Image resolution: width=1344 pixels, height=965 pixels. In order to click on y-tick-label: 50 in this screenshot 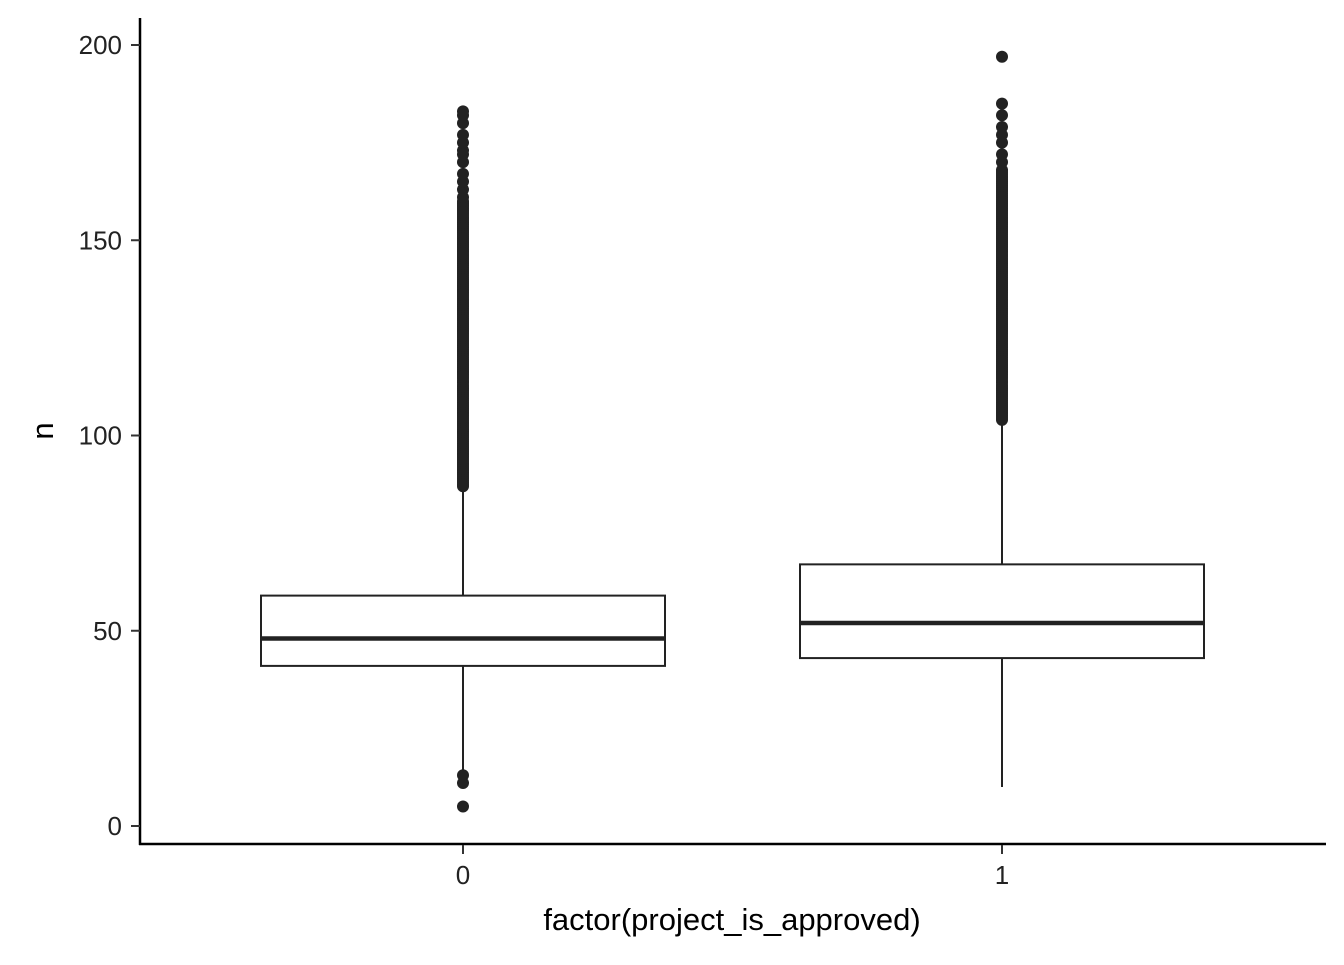, I will do `click(107, 631)`.